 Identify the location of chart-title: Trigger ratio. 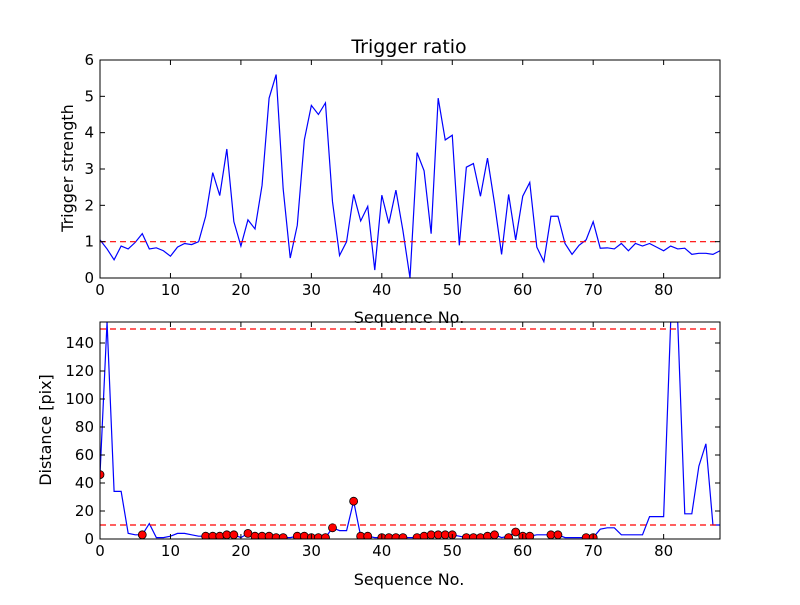
(408, 47).